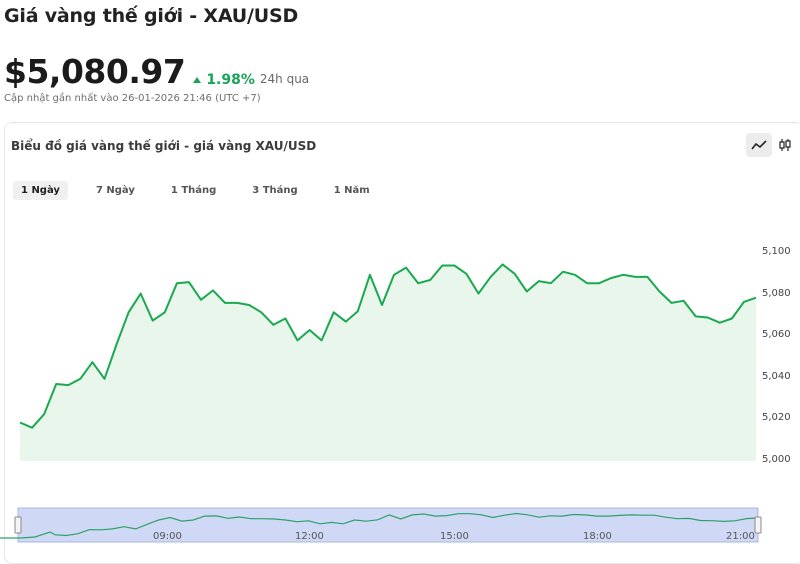 The width and height of the screenshot is (800, 564). I want to click on navigator-tick-label: 09:00, so click(167, 536).